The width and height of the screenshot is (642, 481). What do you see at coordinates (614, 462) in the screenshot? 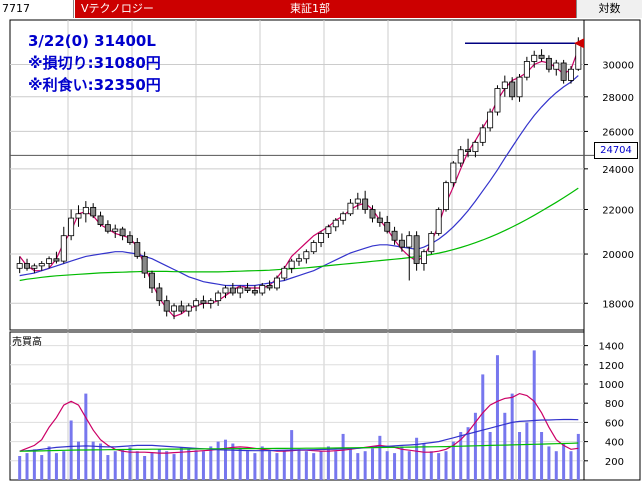
I see `volume-tick-label: 200` at bounding box center [614, 462].